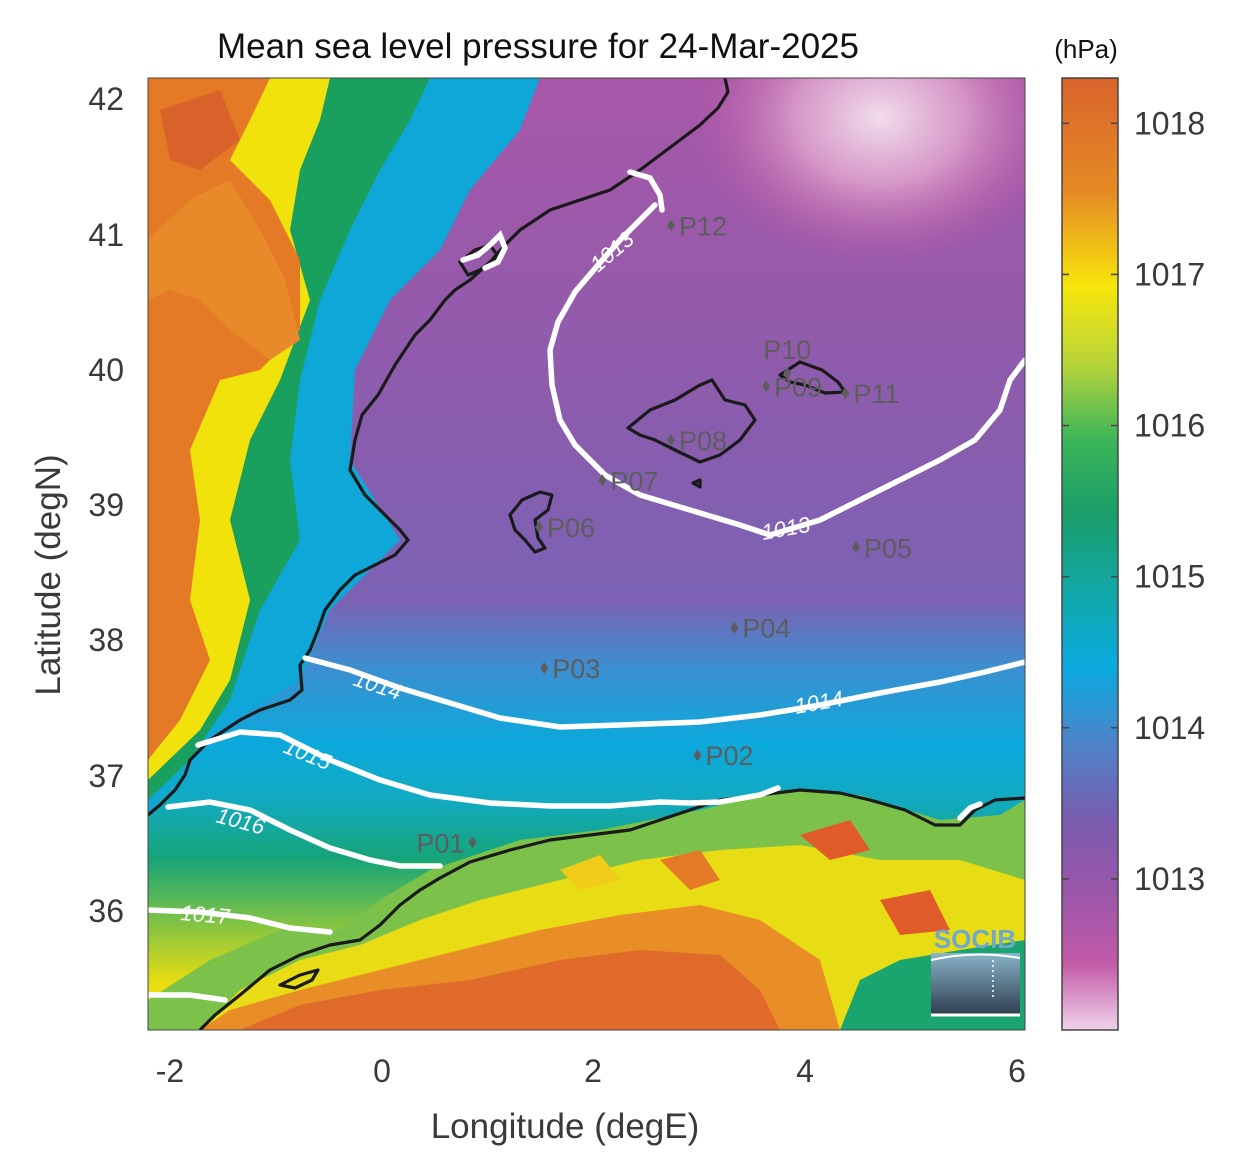  What do you see at coordinates (576, 669) in the screenshot?
I see `station-label: P03` at bounding box center [576, 669].